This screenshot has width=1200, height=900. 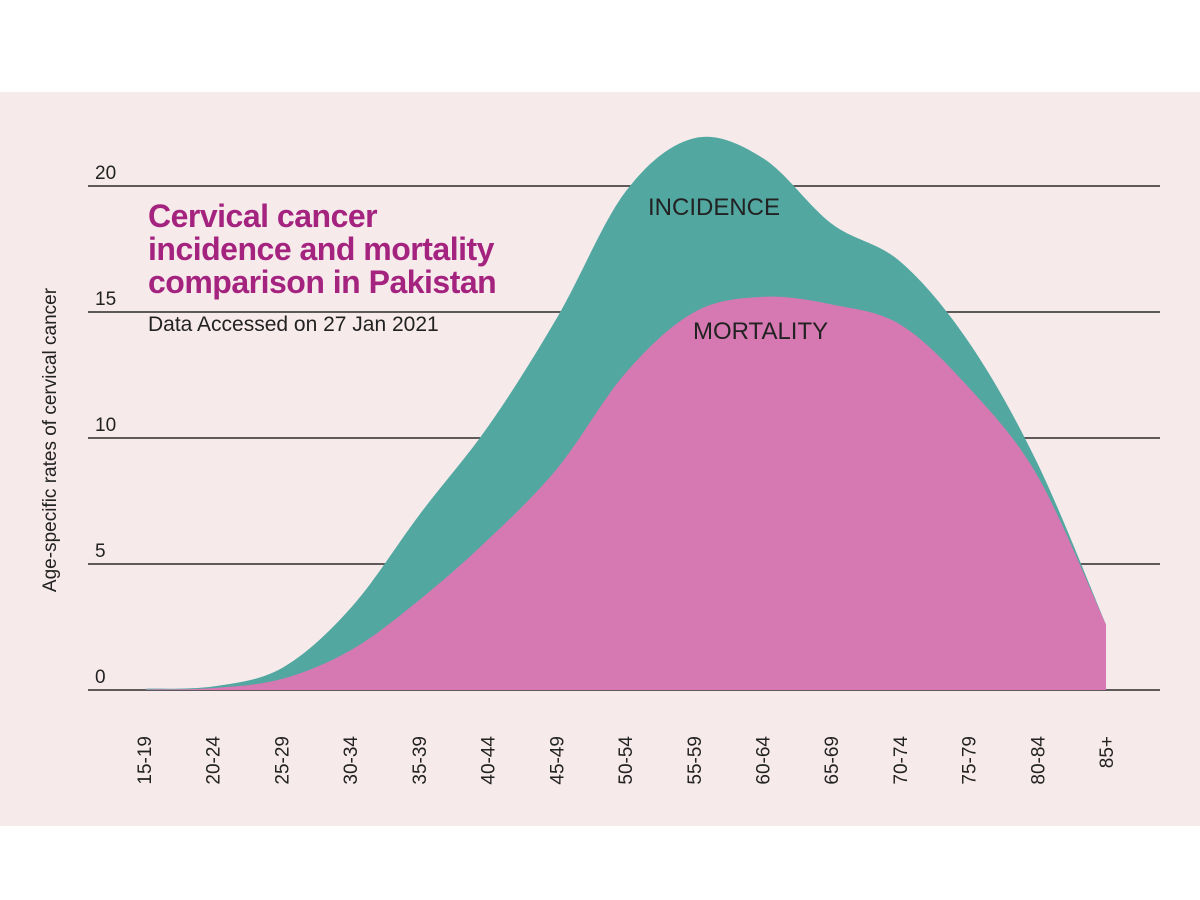 What do you see at coordinates (105, 425) in the screenshot?
I see `y-tick-label: 10` at bounding box center [105, 425].